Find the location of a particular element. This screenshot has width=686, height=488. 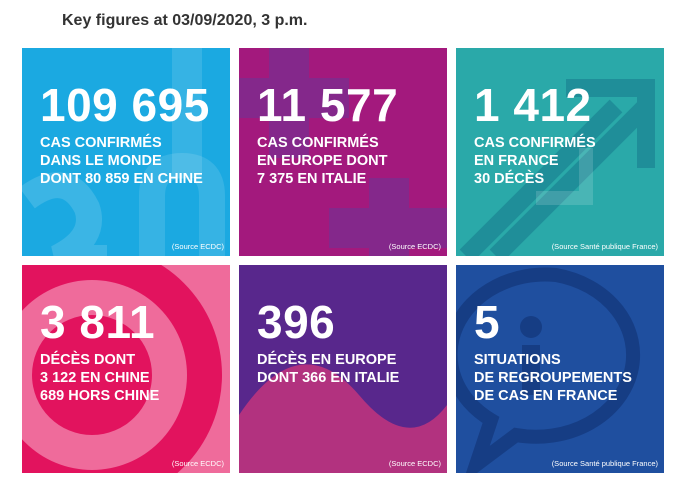

title: Key figures at 03/09/2020, 3 p.m. is located at coordinates (185, 20).